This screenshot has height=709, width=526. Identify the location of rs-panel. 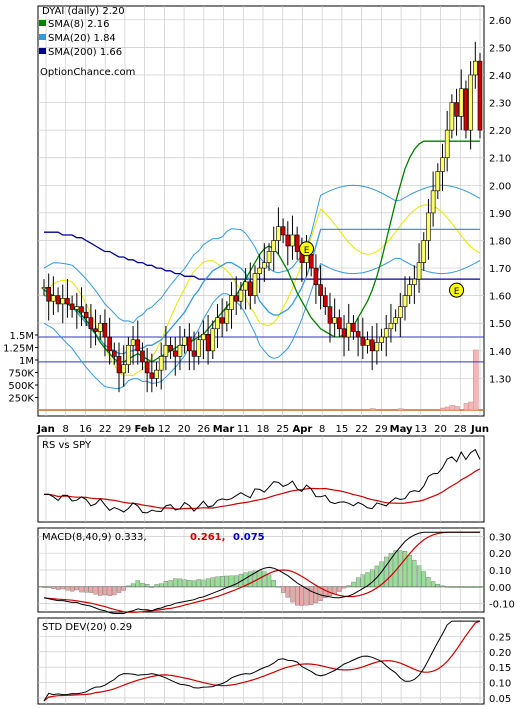
(261, 479).